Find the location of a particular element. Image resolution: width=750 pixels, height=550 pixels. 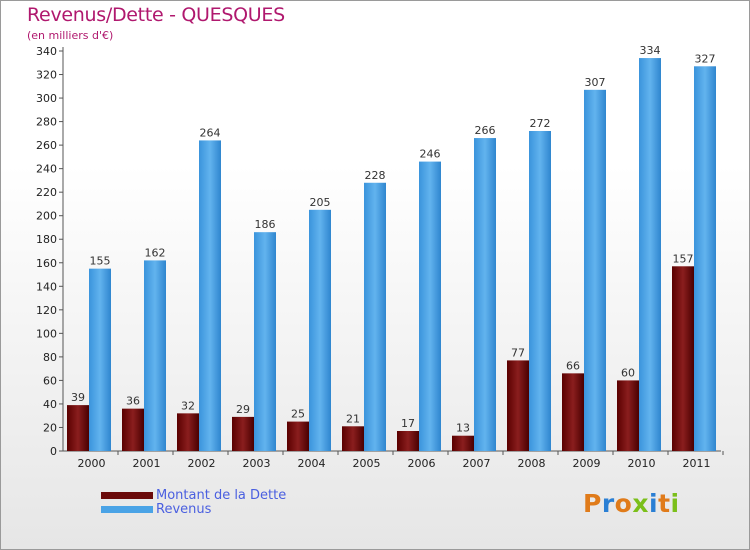

debt-data-label: 66 is located at coordinates (573, 365).